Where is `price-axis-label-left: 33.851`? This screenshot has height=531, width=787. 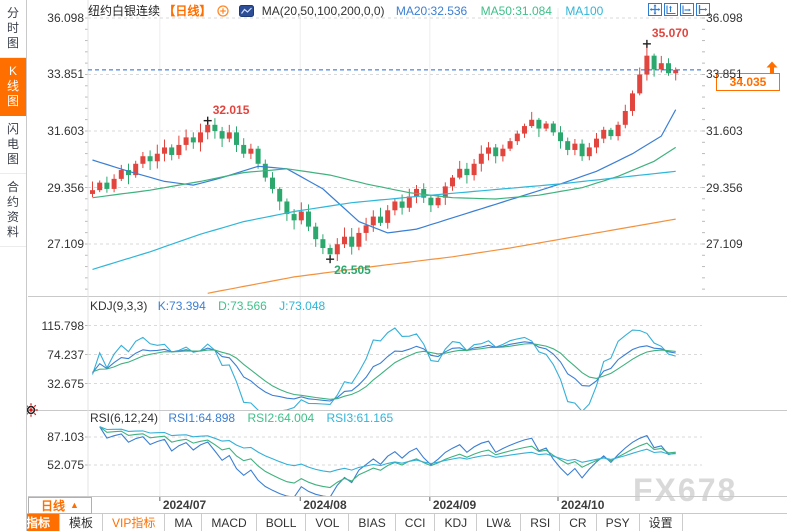 price-axis-label-left: 33.851 is located at coordinates (65, 74).